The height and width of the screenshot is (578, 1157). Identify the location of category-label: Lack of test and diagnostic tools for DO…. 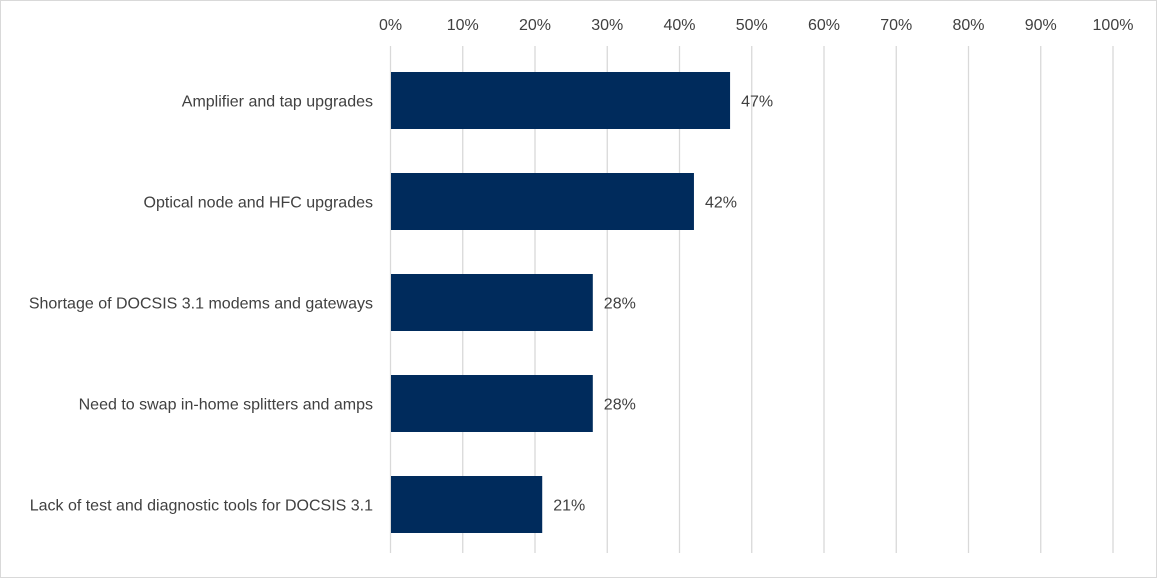
(201, 506).